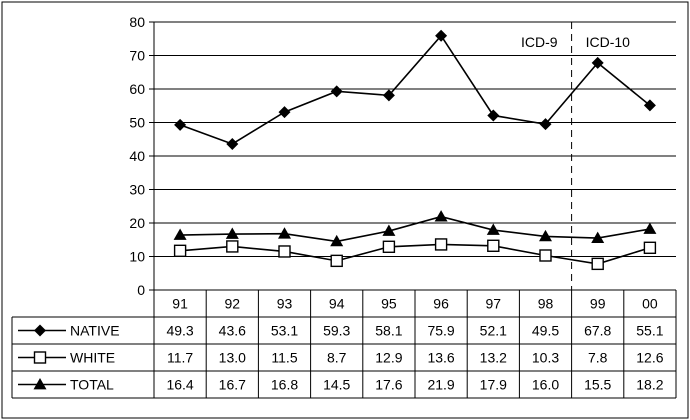 The width and height of the screenshot is (690, 420). What do you see at coordinates (180, 358) in the screenshot?
I see `data-label-white: 11.7` at bounding box center [180, 358].